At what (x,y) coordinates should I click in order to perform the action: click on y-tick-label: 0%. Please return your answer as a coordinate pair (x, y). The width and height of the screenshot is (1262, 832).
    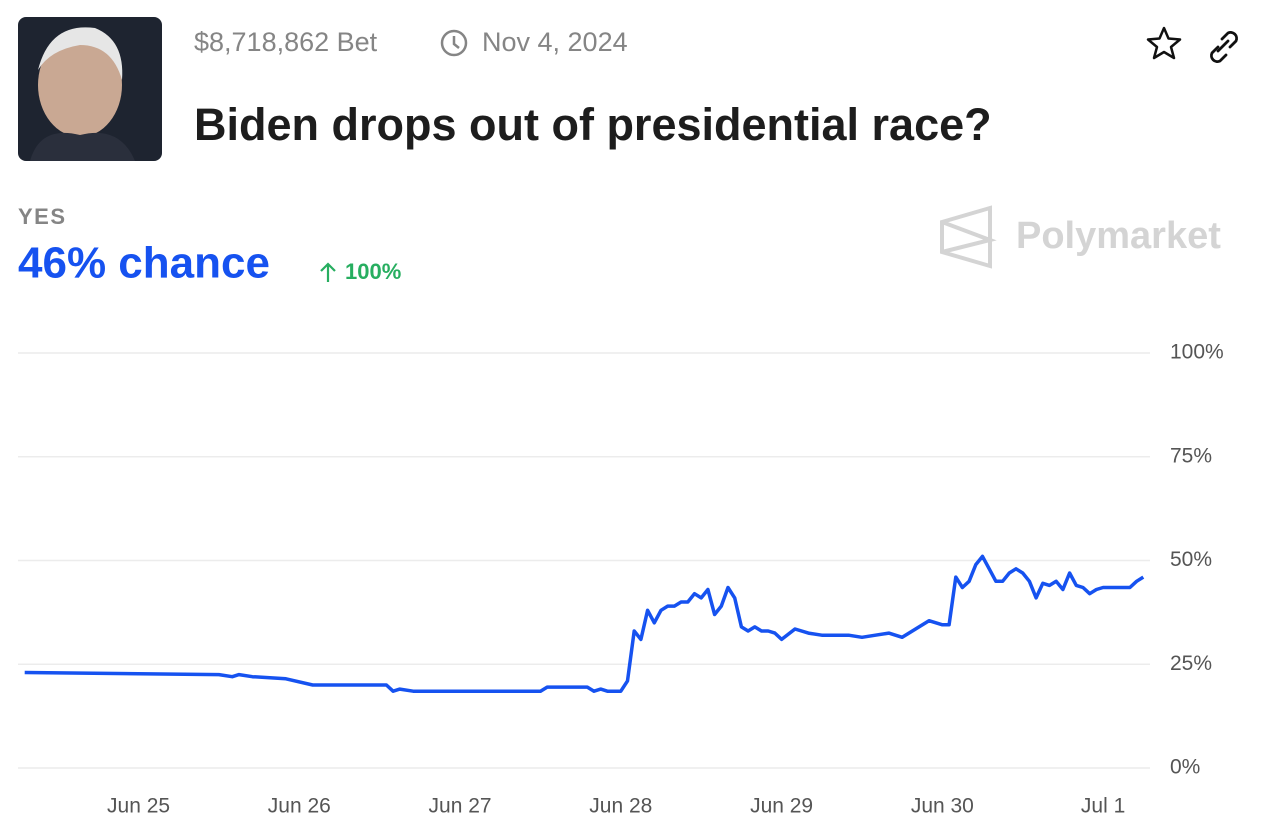
    Looking at the image, I should click on (1185, 767).